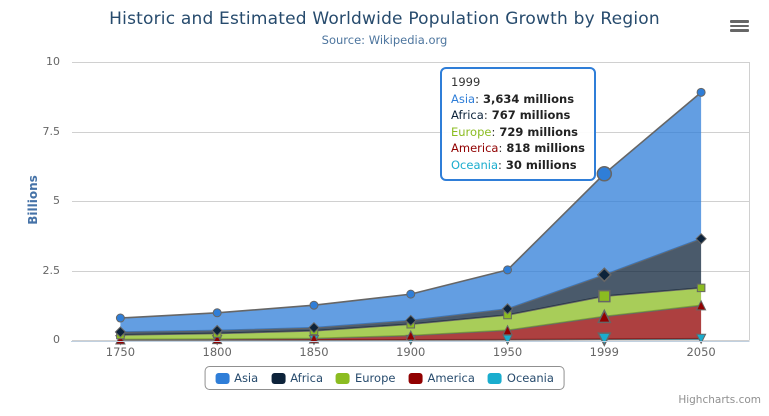  Describe the element at coordinates (526, 98) in the screenshot. I see `tooltip-series-value: 3,634 millions` at that location.